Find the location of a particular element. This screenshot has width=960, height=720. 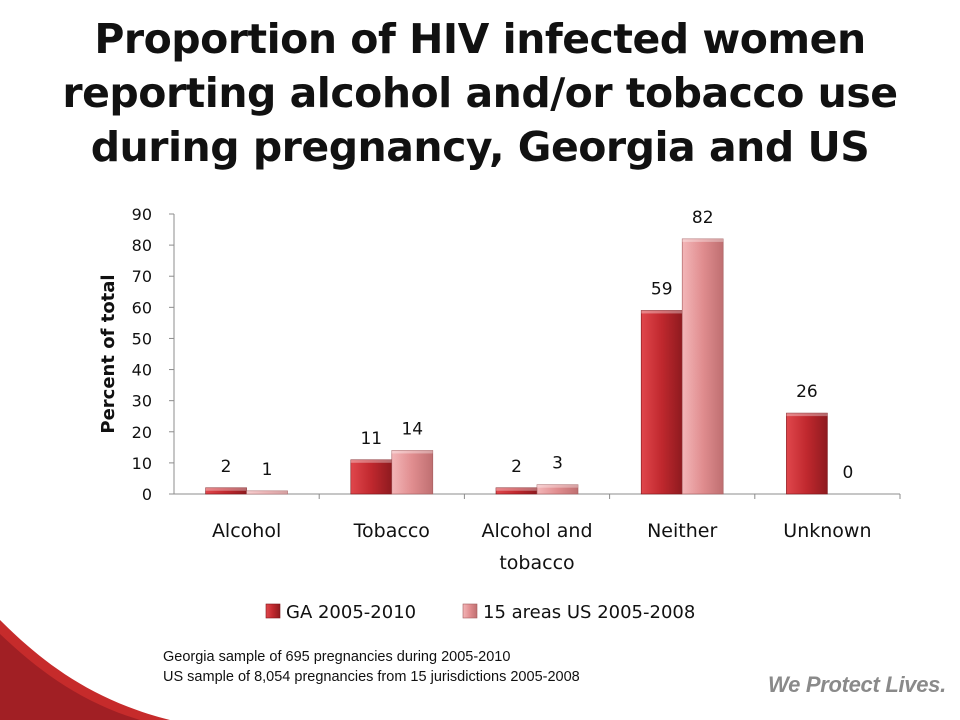

x-tick-label: tobacco is located at coordinates (536, 563).